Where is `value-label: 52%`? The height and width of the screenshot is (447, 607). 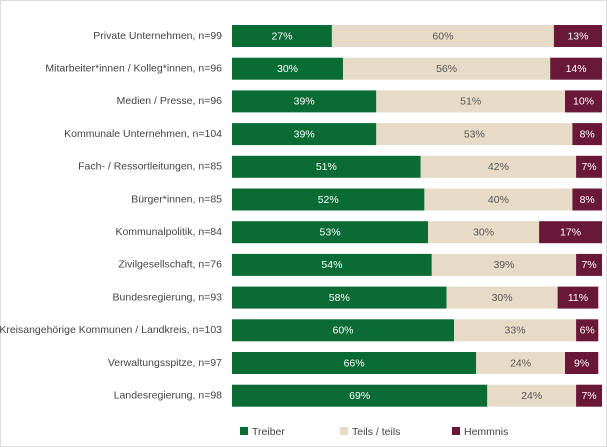 value-label: 52% is located at coordinates (328, 200).